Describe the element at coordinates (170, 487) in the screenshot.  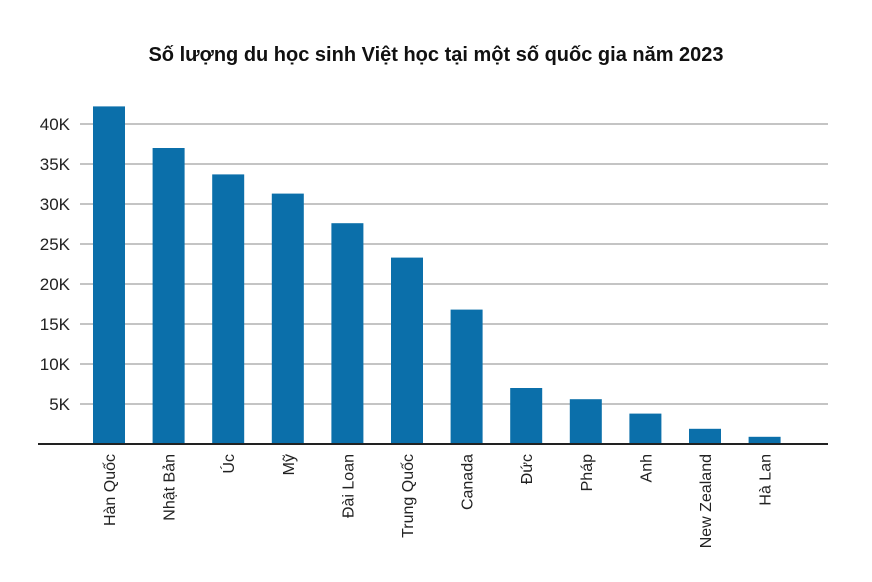
I see `x-tick-label: Nhật Bản` at that location.